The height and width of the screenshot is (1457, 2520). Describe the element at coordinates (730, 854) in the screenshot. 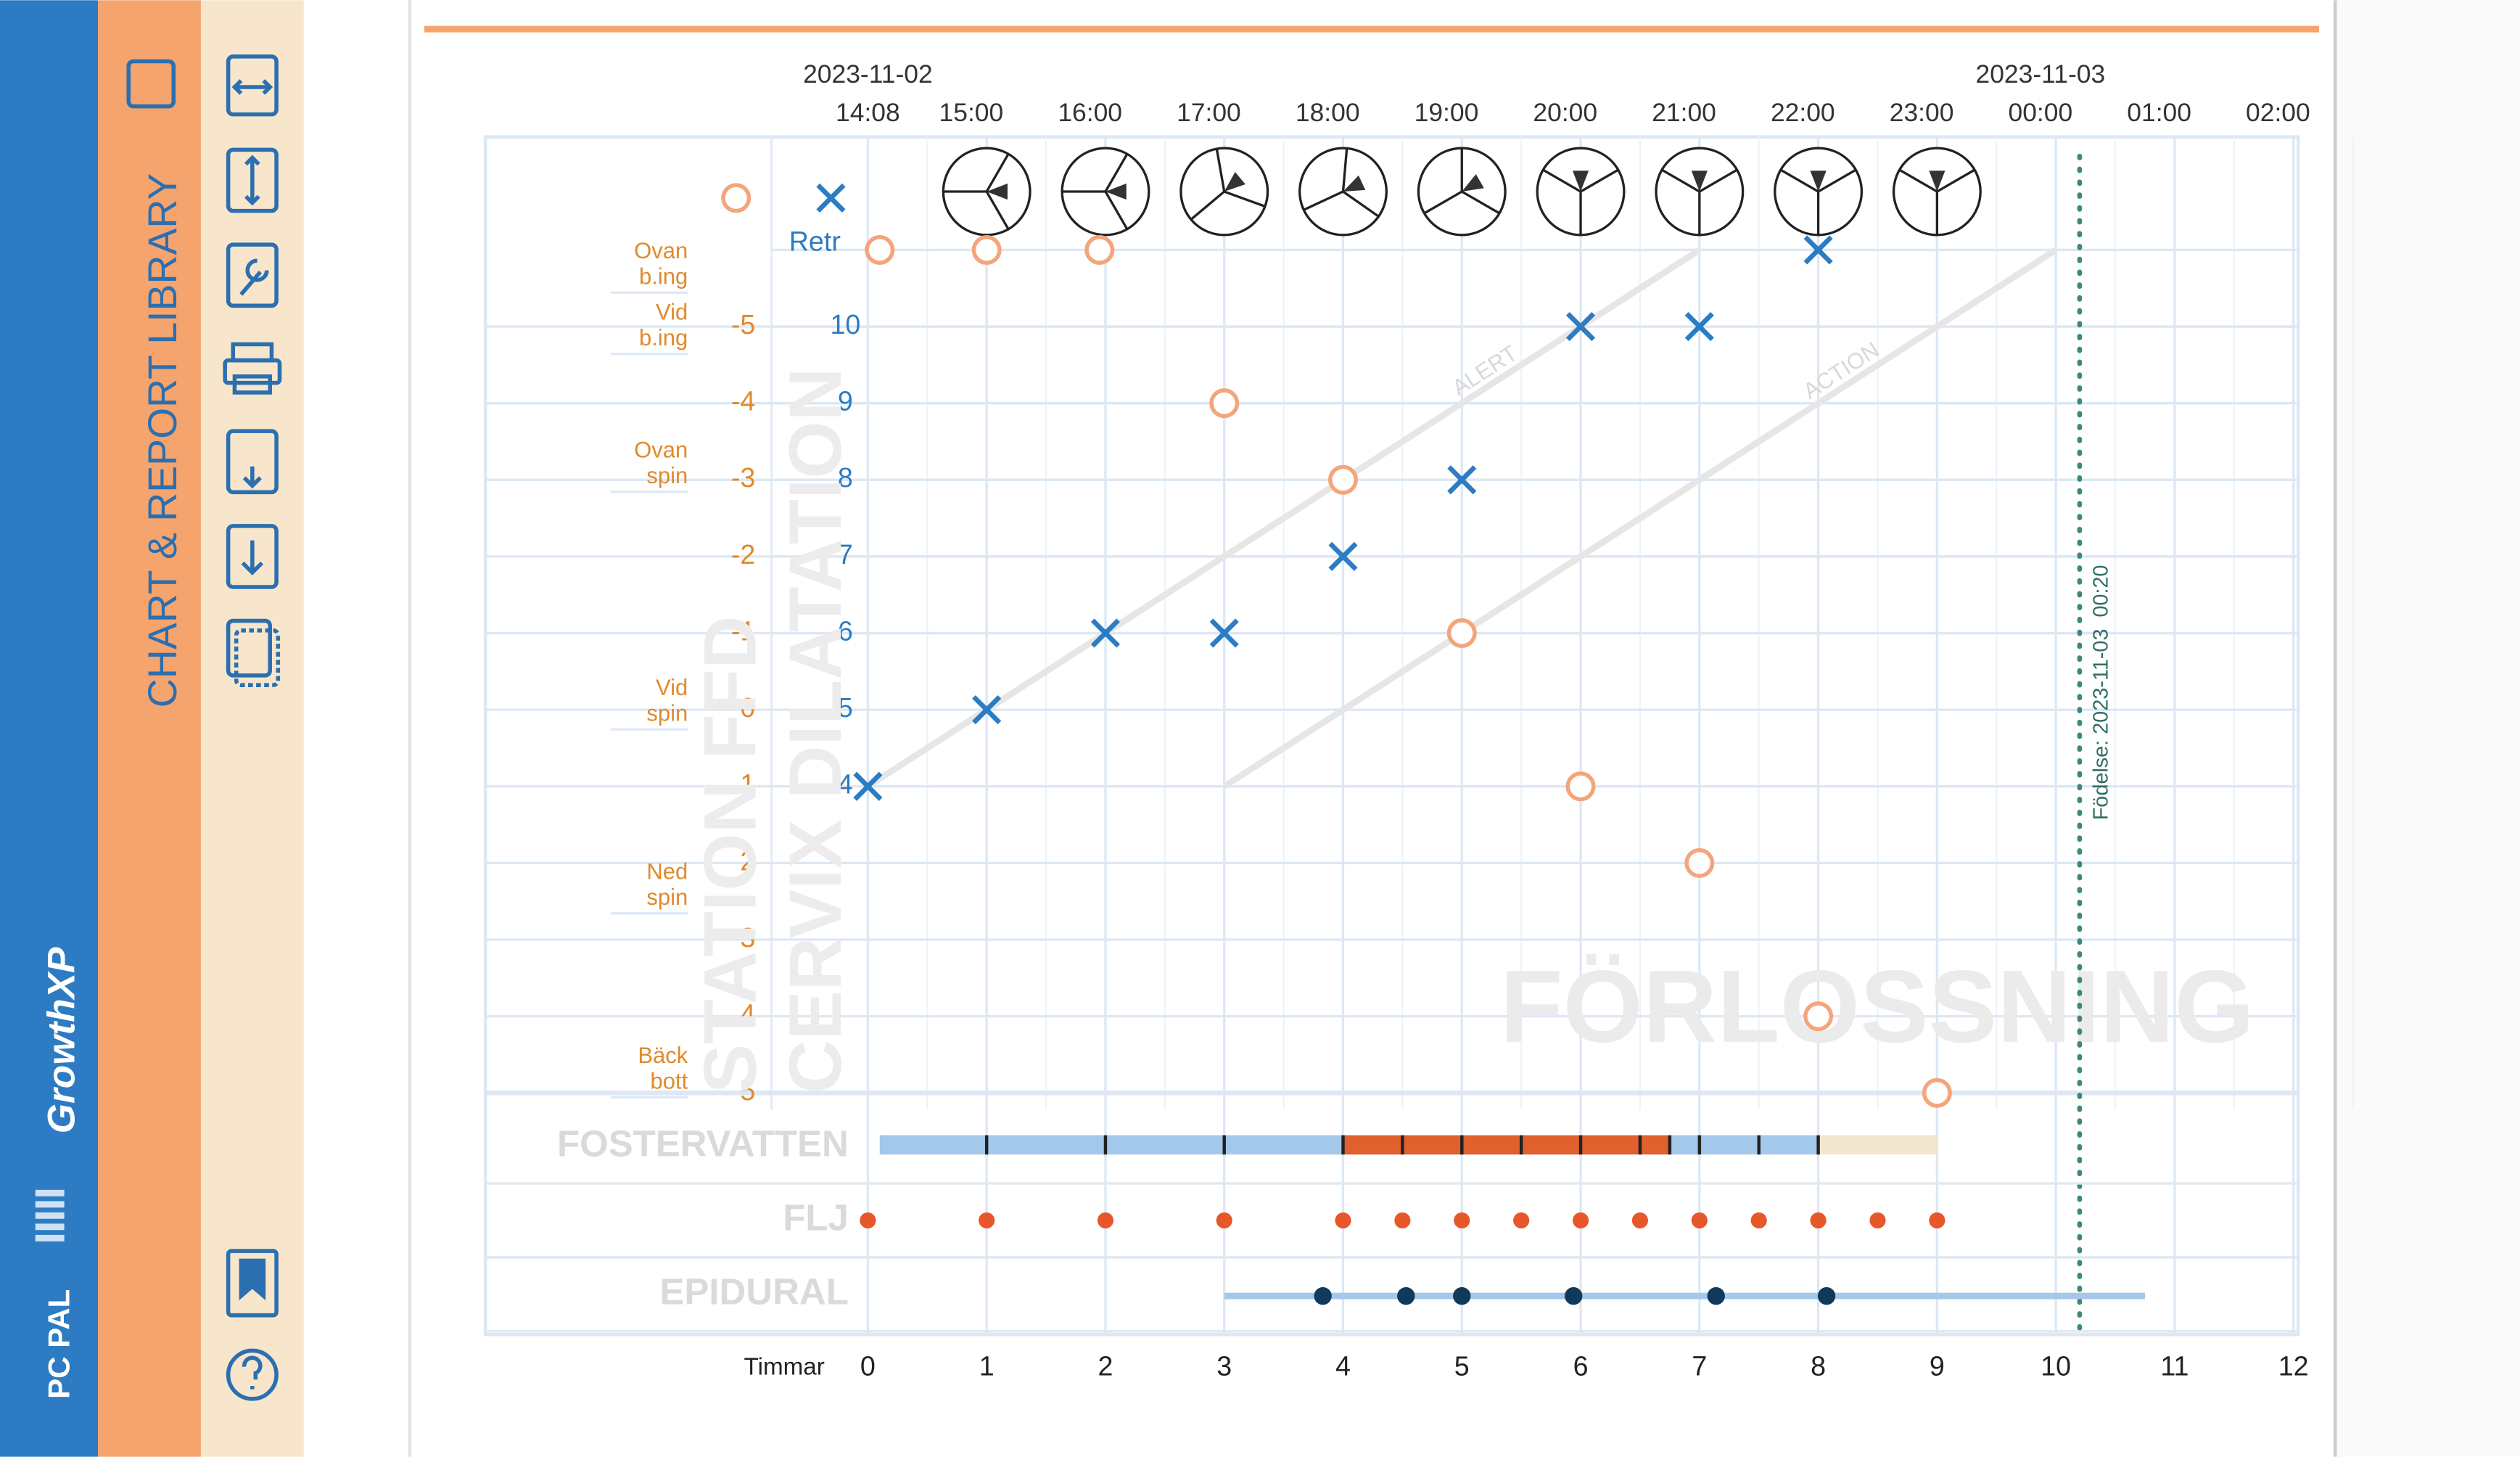

I see `watermark: STATION FFD` at that location.